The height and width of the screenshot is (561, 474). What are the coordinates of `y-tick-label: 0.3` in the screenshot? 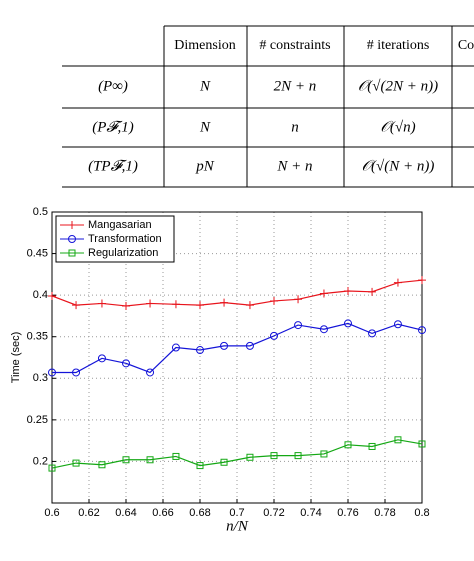 It's located at (40, 378).